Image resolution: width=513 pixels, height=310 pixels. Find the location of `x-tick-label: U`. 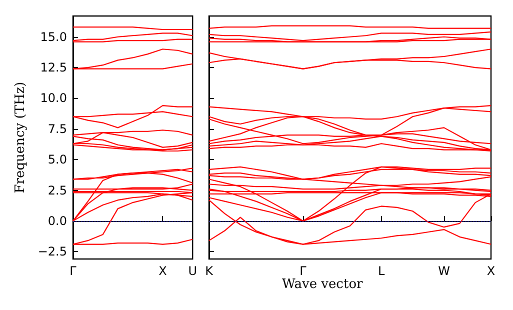

x-tick-label: U is located at coordinates (193, 271).